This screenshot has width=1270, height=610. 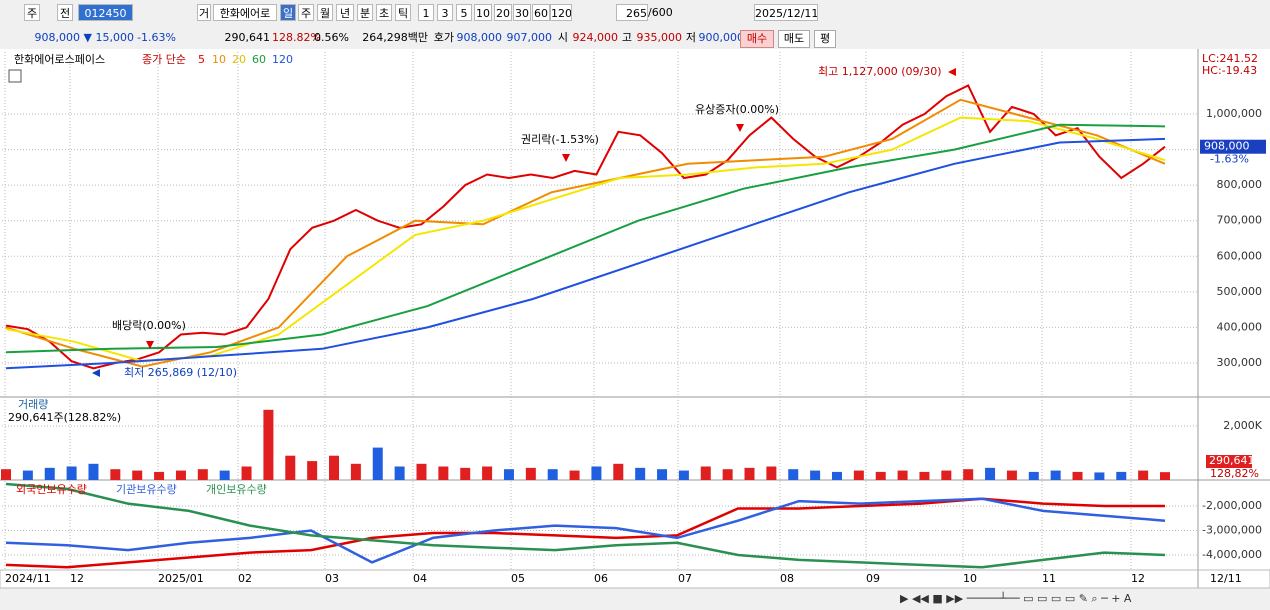 What do you see at coordinates (282, 59) in the screenshot?
I see `legend-entry: 120` at bounding box center [282, 59].